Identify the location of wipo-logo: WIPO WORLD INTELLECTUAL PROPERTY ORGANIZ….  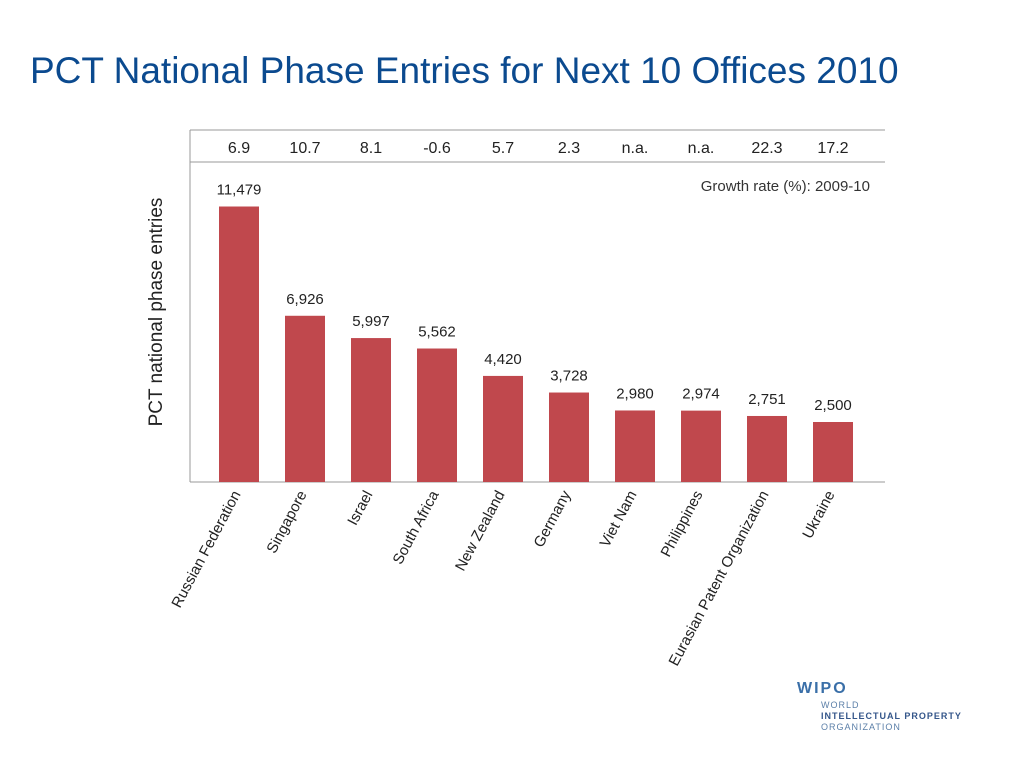
(897, 706).